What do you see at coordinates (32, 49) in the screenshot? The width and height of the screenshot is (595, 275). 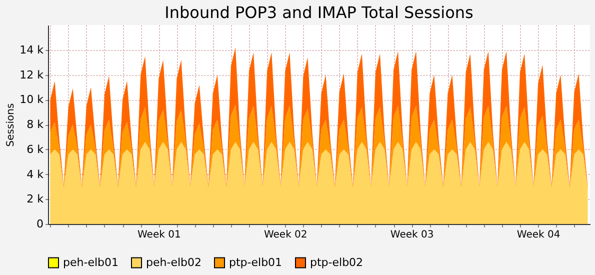 I see `y-tick-label: 14 k` at bounding box center [32, 49].